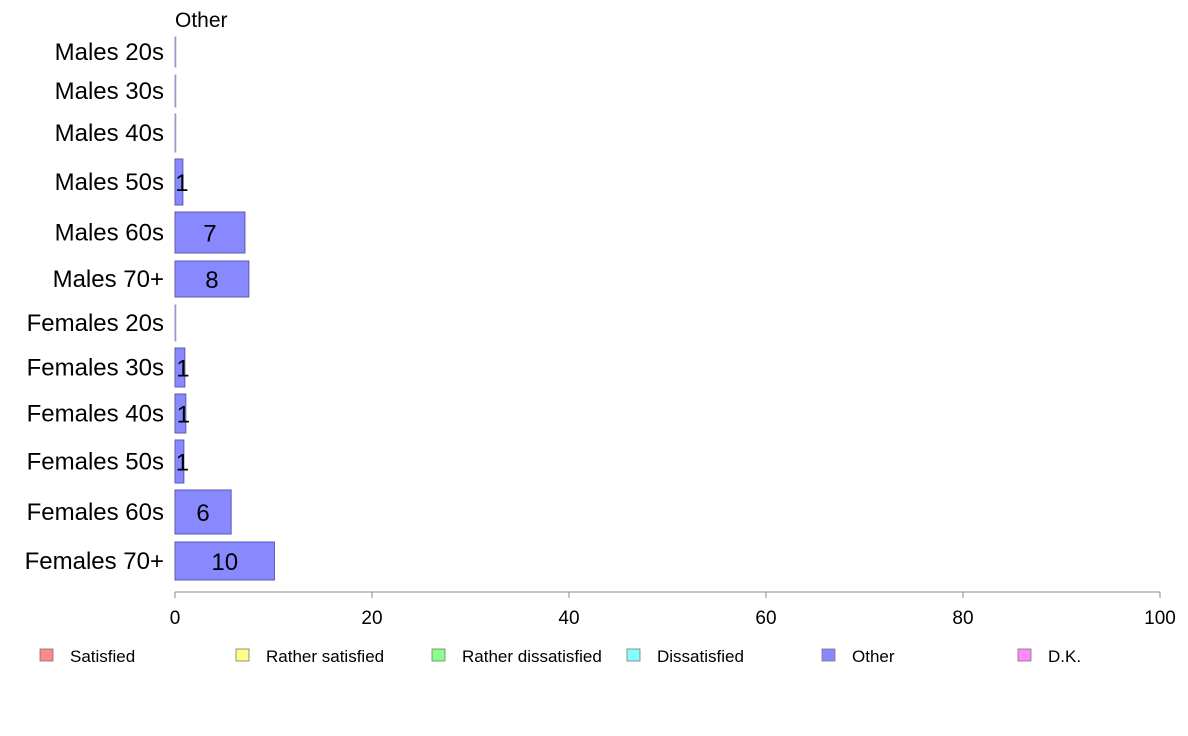 The image size is (1188, 736). What do you see at coordinates (1064, 656) in the screenshot?
I see `legend-label: D.K.` at bounding box center [1064, 656].